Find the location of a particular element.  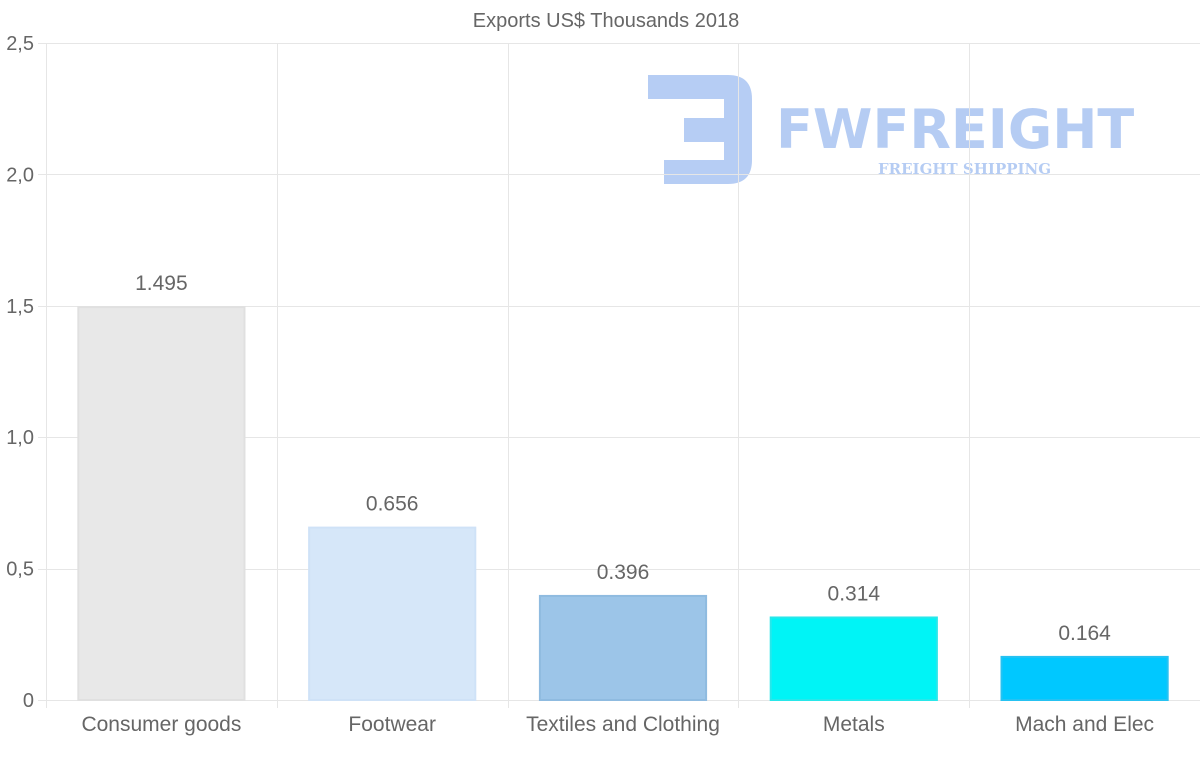

y-tick-label-4: 2,0 is located at coordinates (20, 175).